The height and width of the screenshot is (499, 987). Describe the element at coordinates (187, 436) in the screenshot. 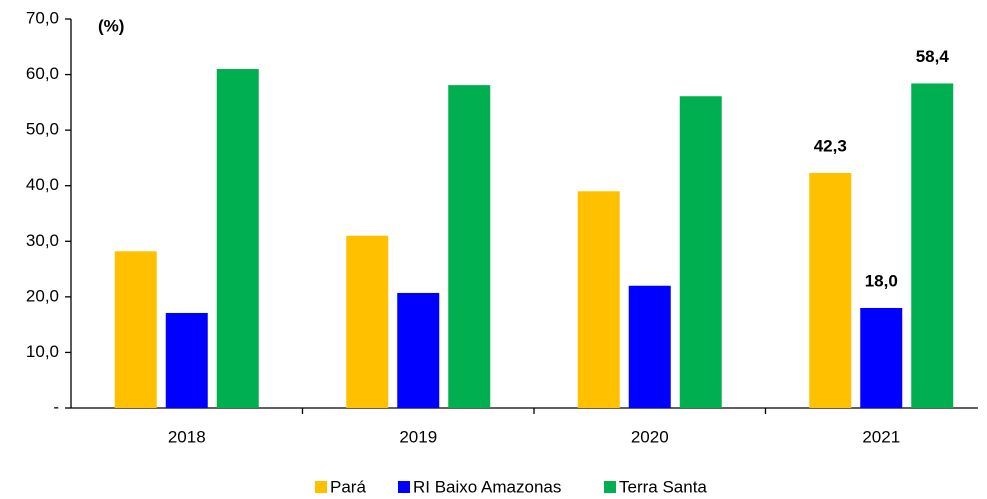

I see `x-tick-label: 2018` at that location.